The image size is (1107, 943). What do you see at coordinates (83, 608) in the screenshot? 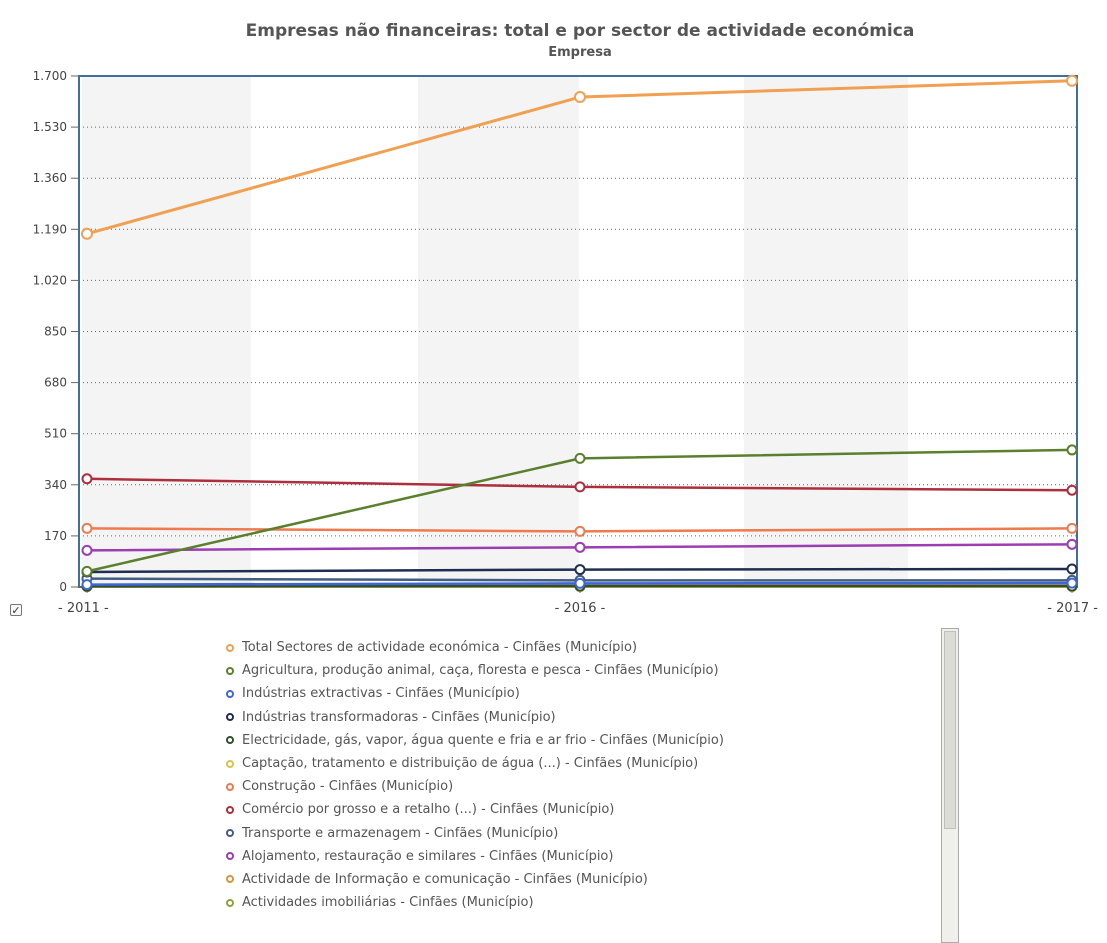
I see `x-tick-label: - 2011 -` at bounding box center [83, 608].